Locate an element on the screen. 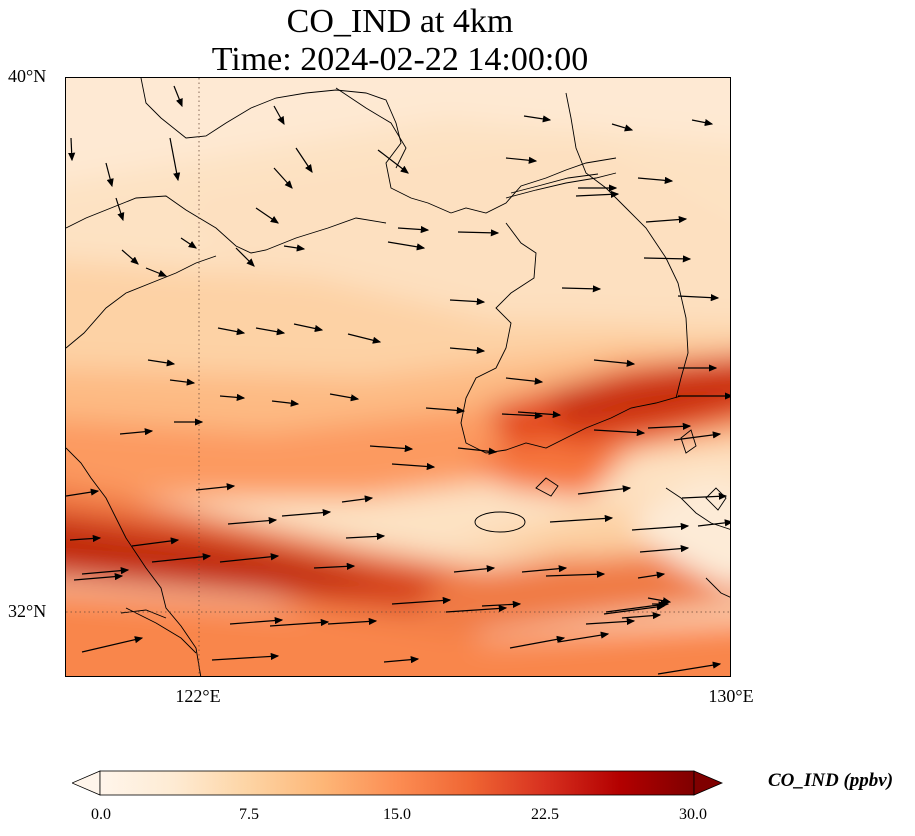 Image resolution: width=915 pixels, height=836 pixels. colorbar-tick-2: 15.0 is located at coordinates (397, 814).